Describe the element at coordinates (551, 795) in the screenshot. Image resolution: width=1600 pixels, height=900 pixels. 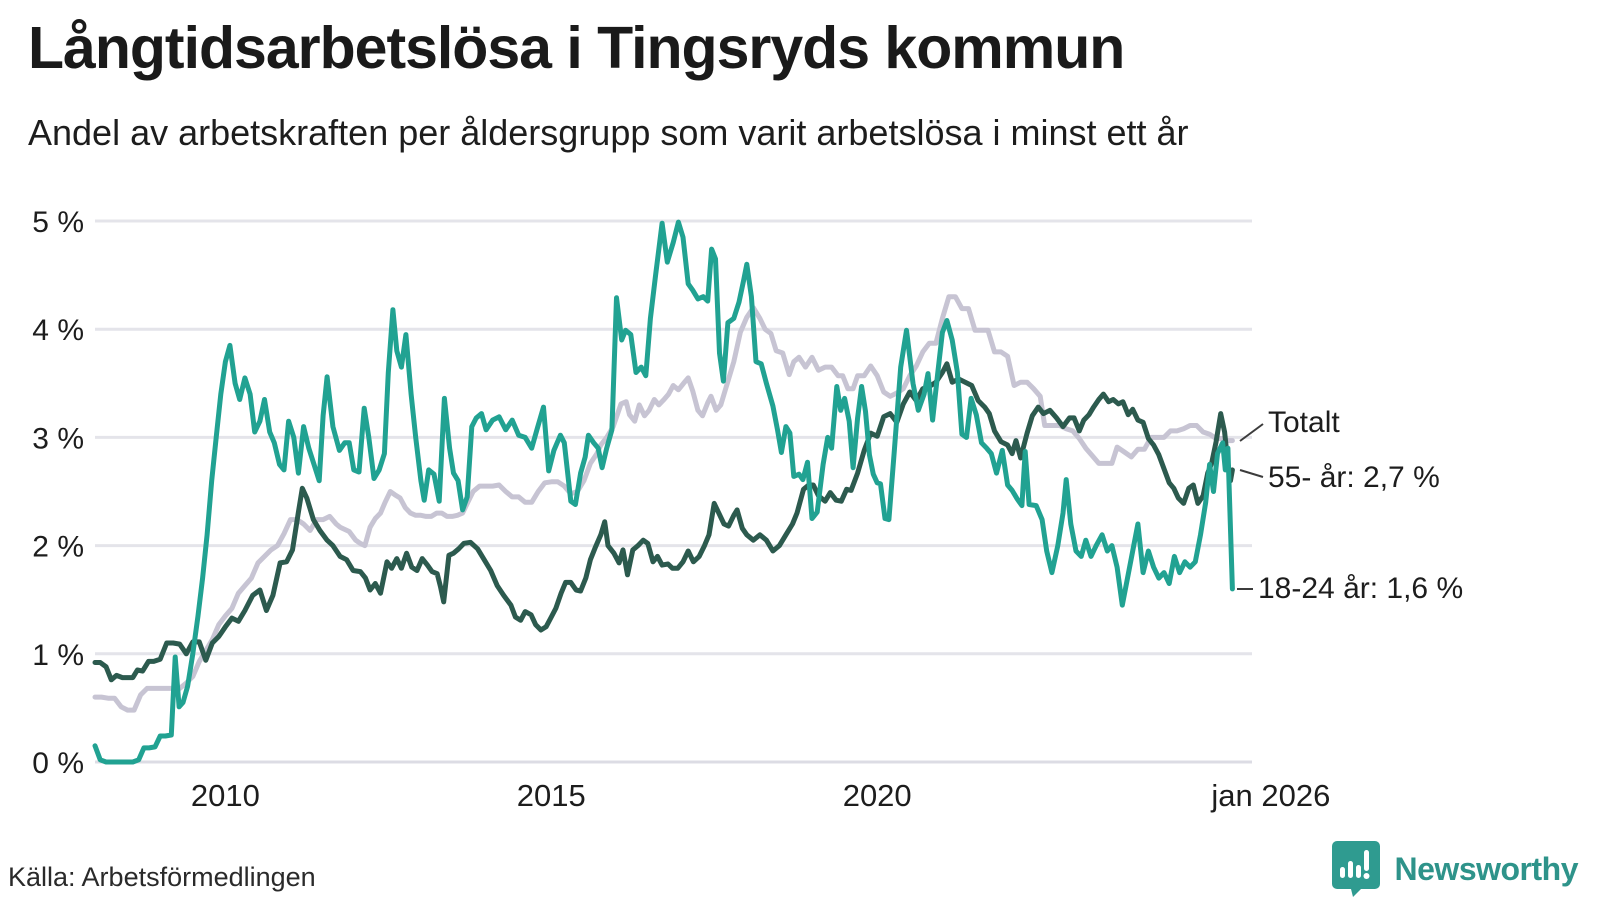
I see `x-tick-label: 2015` at that location.